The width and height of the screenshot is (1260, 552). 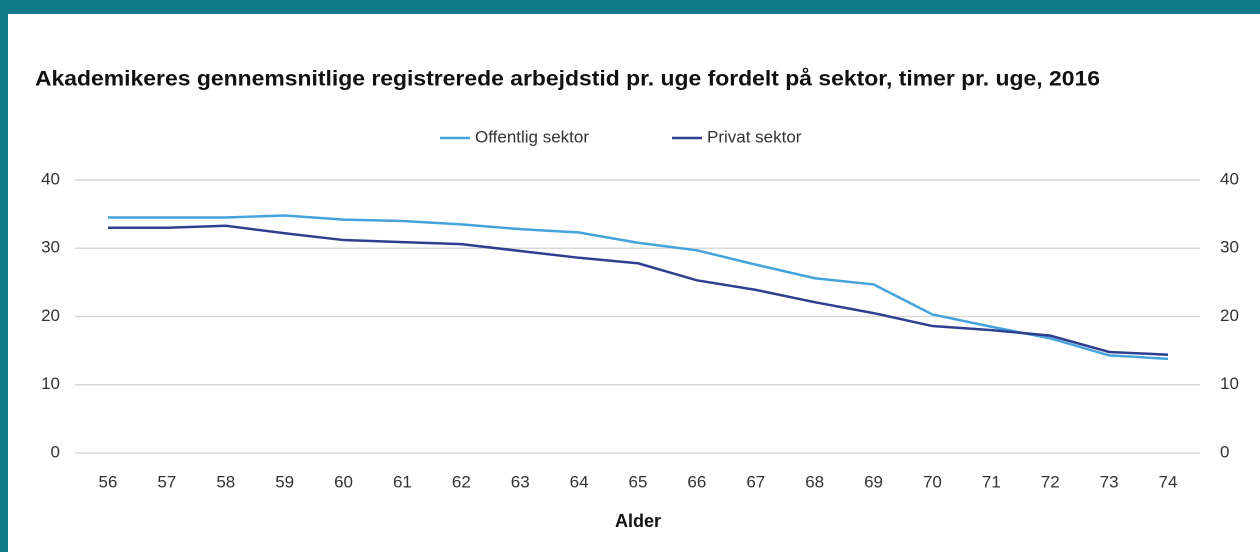 I want to click on x-tick-label: 64, so click(x=579, y=481).